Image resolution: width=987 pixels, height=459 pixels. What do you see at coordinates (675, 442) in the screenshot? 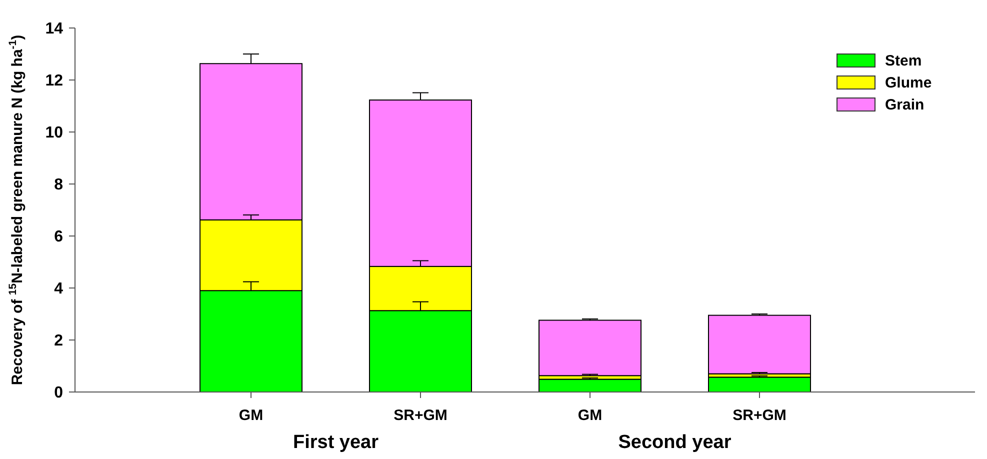
I see `text: Second year` at bounding box center [675, 442].